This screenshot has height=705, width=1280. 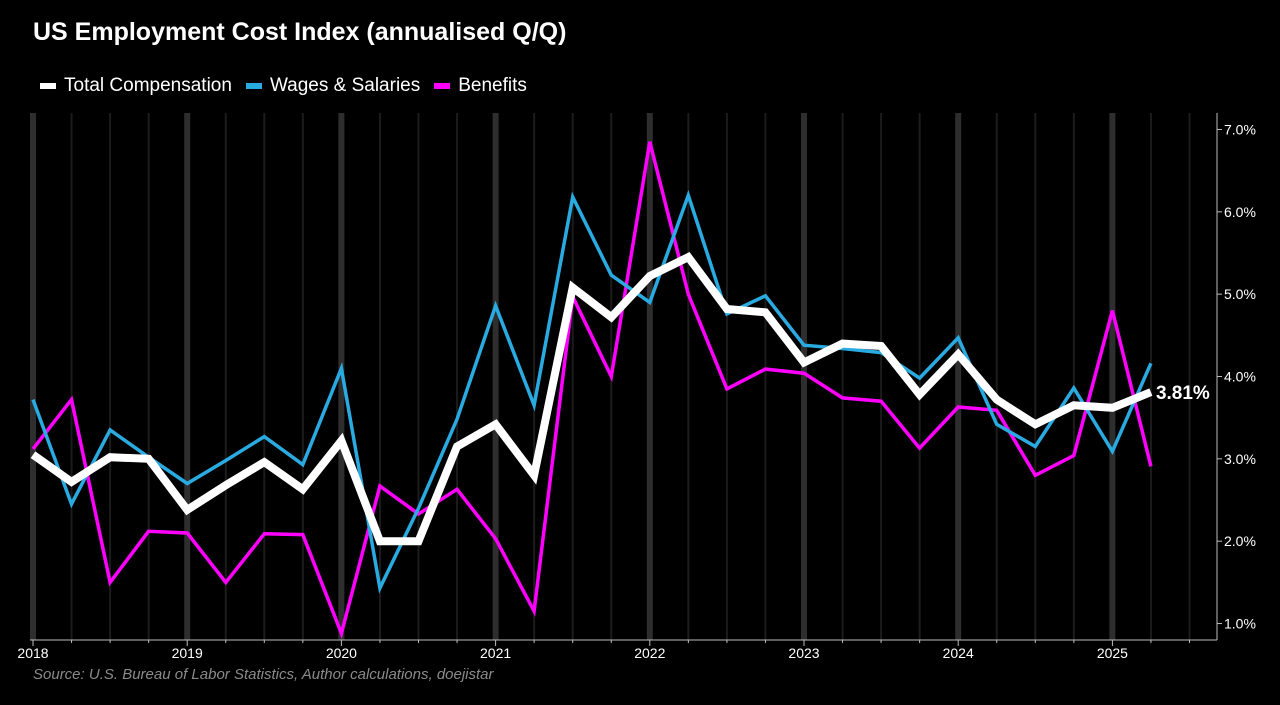 What do you see at coordinates (1240, 212) in the screenshot?
I see `y-tick-label: 6.0%` at bounding box center [1240, 212].